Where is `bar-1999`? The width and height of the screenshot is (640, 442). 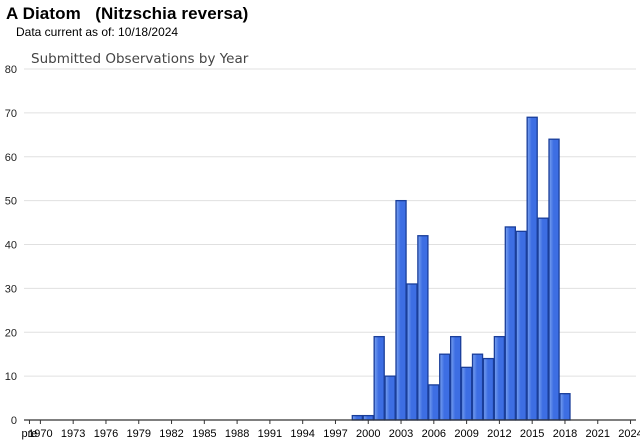 bar-1999 is located at coordinates (357, 417).